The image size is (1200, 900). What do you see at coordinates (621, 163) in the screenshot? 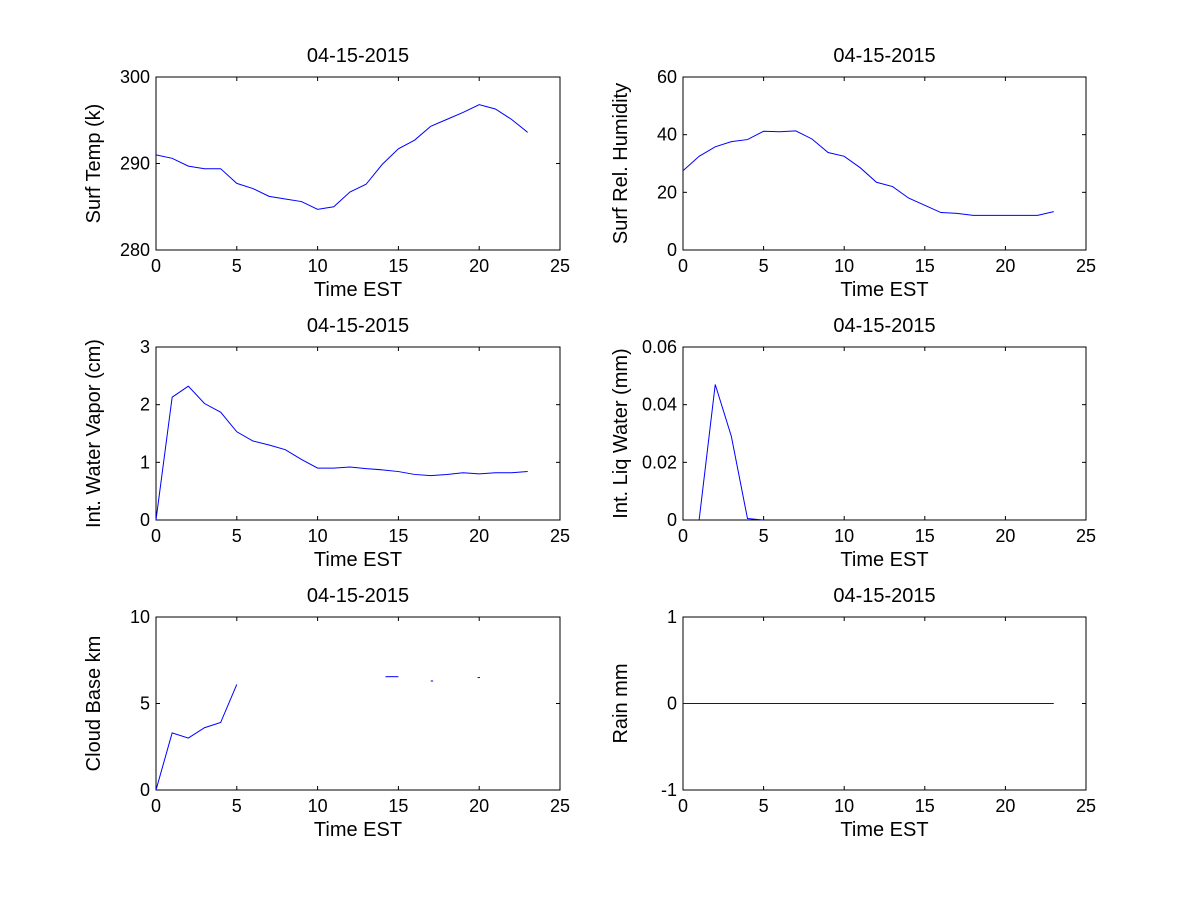
I see `y-axis-label: Surf Rel. Humidity` at bounding box center [621, 163].